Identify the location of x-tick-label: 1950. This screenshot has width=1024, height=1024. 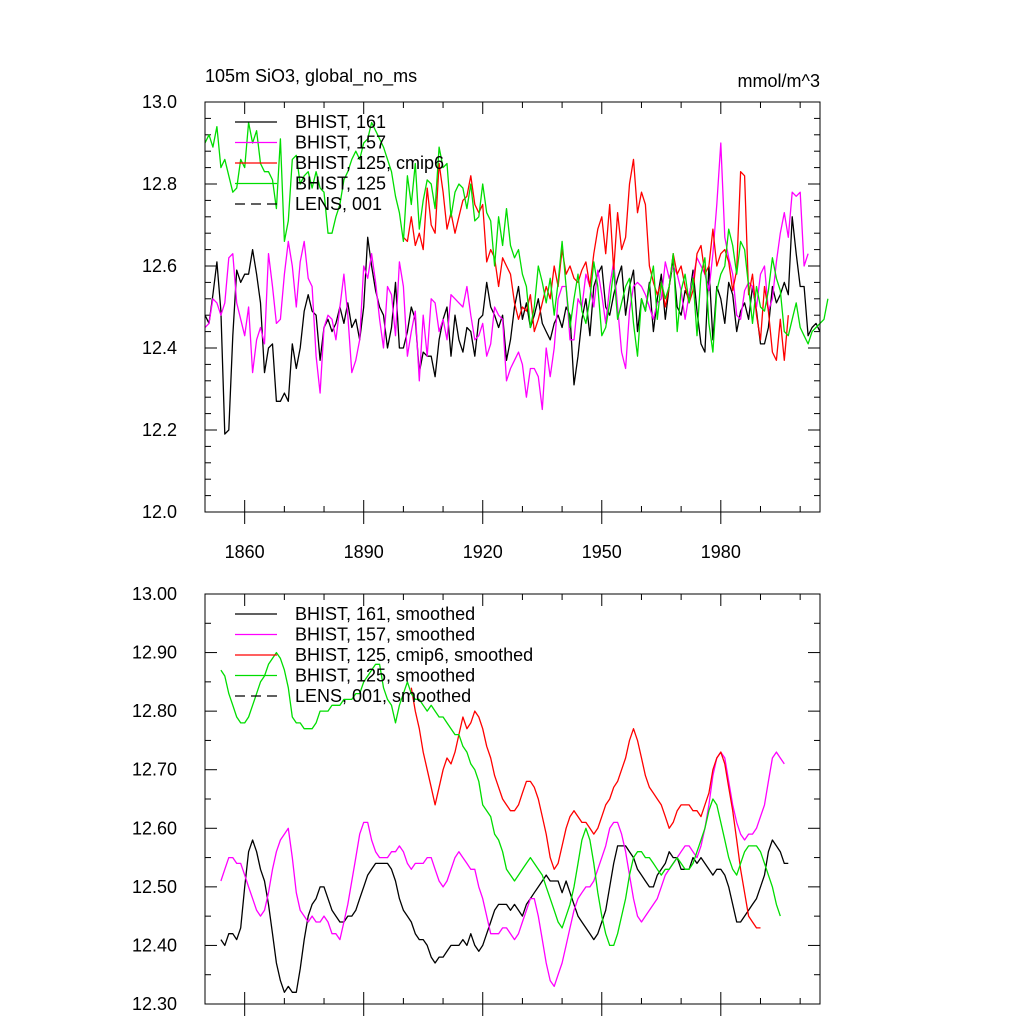
(602, 552).